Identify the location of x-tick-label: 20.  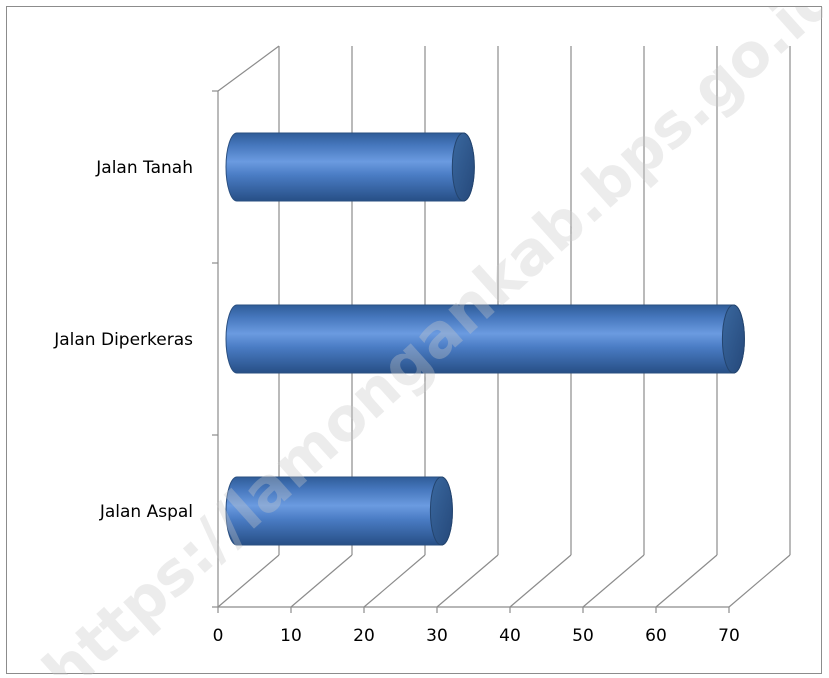
(364, 636).